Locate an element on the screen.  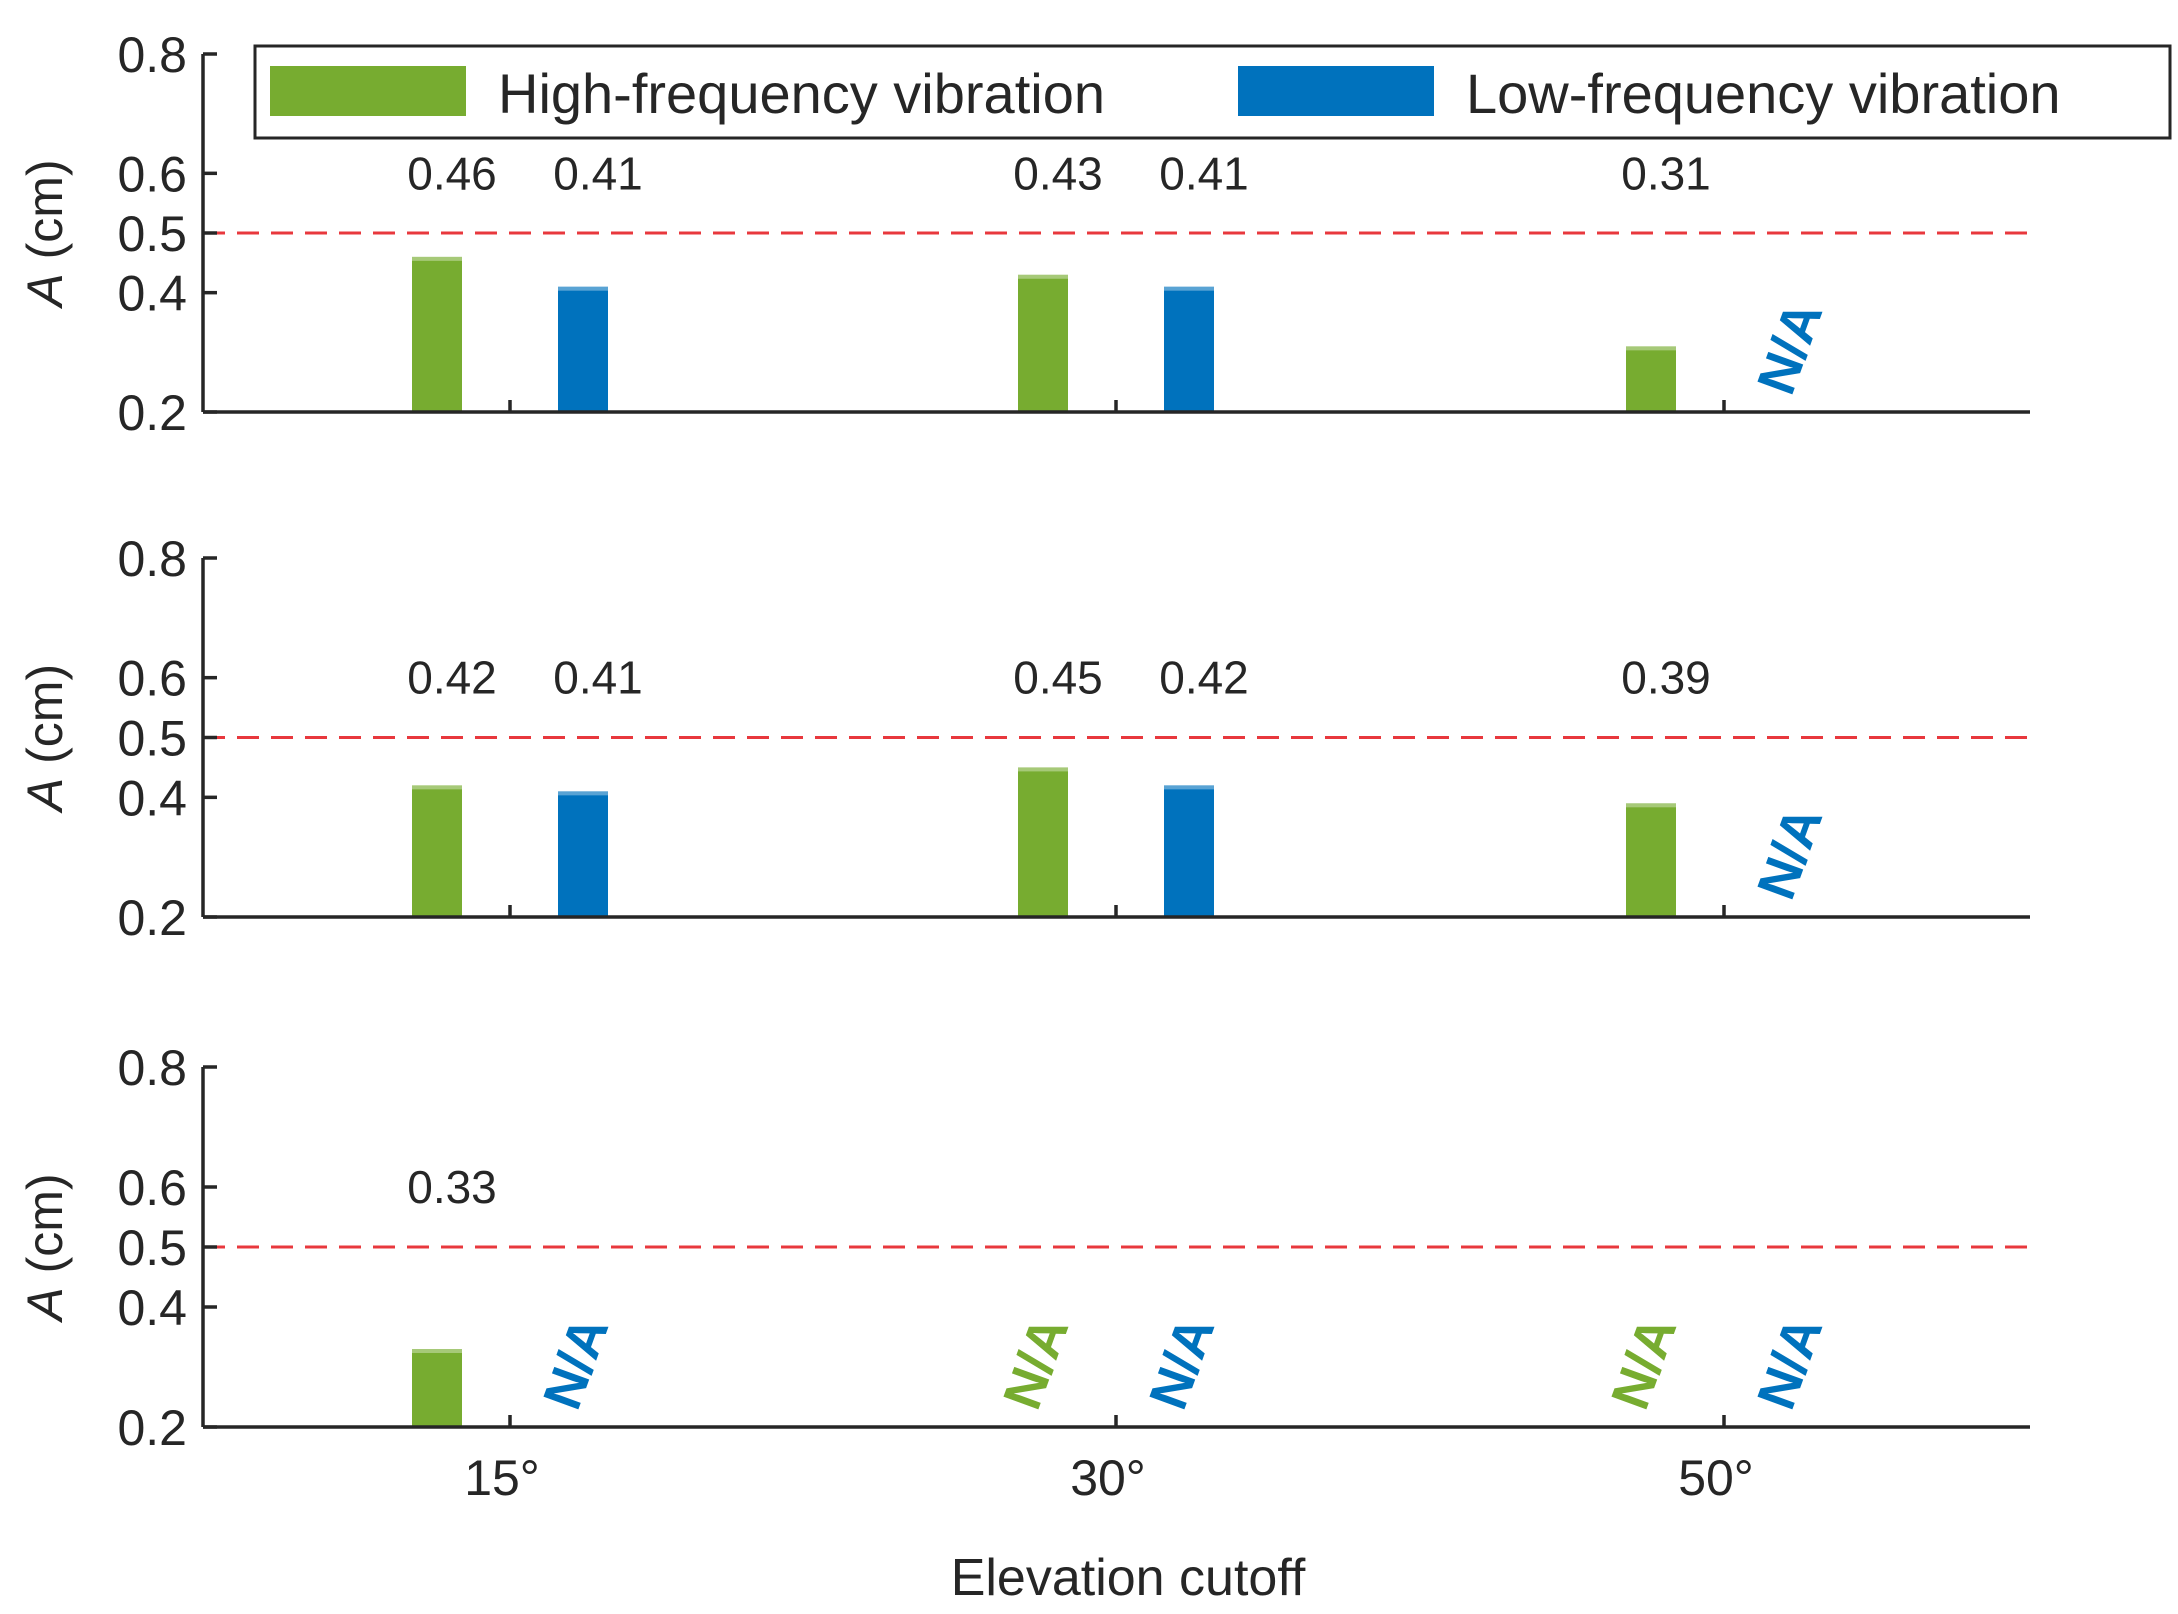
x-tick-label: 50° is located at coordinates (1716, 1478).